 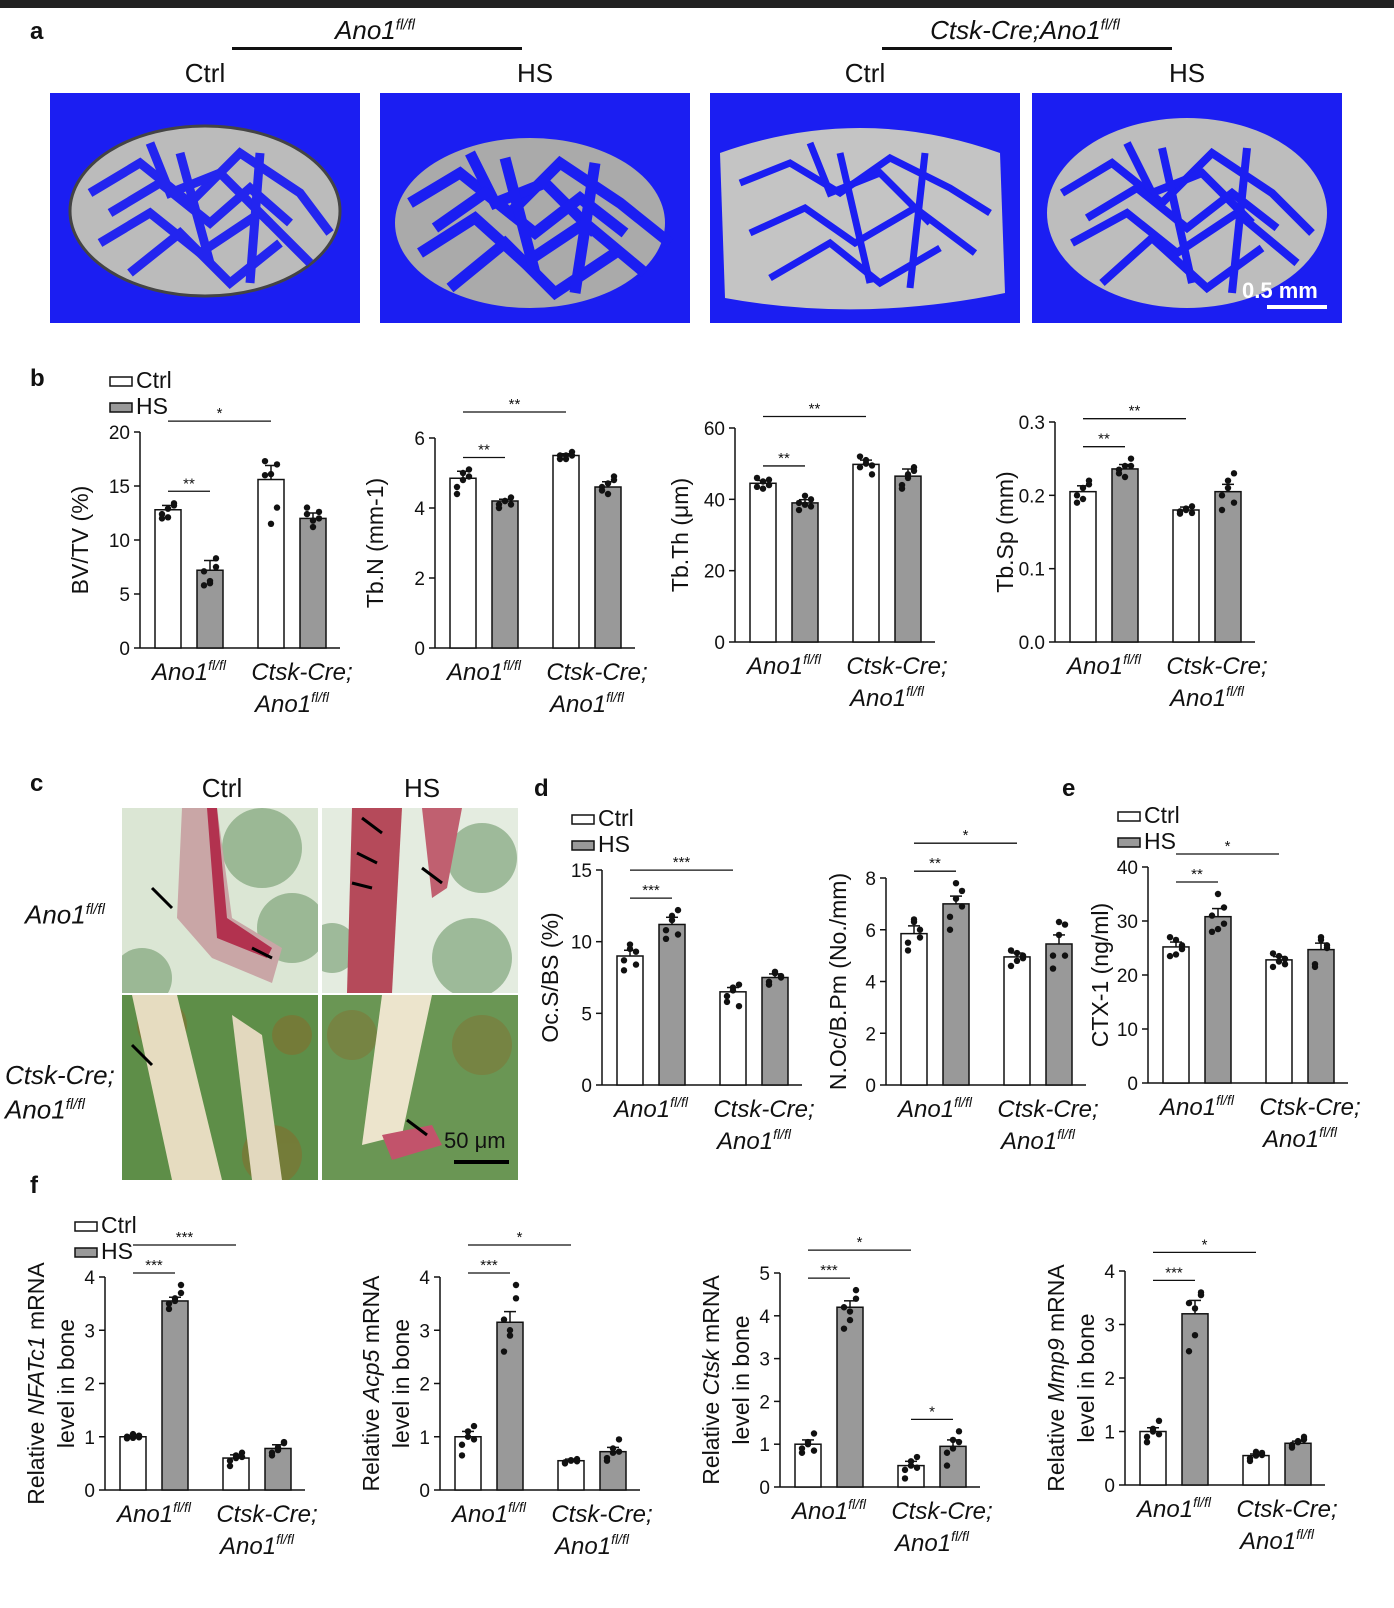 I want to click on histology-col-hs: HS, so click(x=422, y=788).